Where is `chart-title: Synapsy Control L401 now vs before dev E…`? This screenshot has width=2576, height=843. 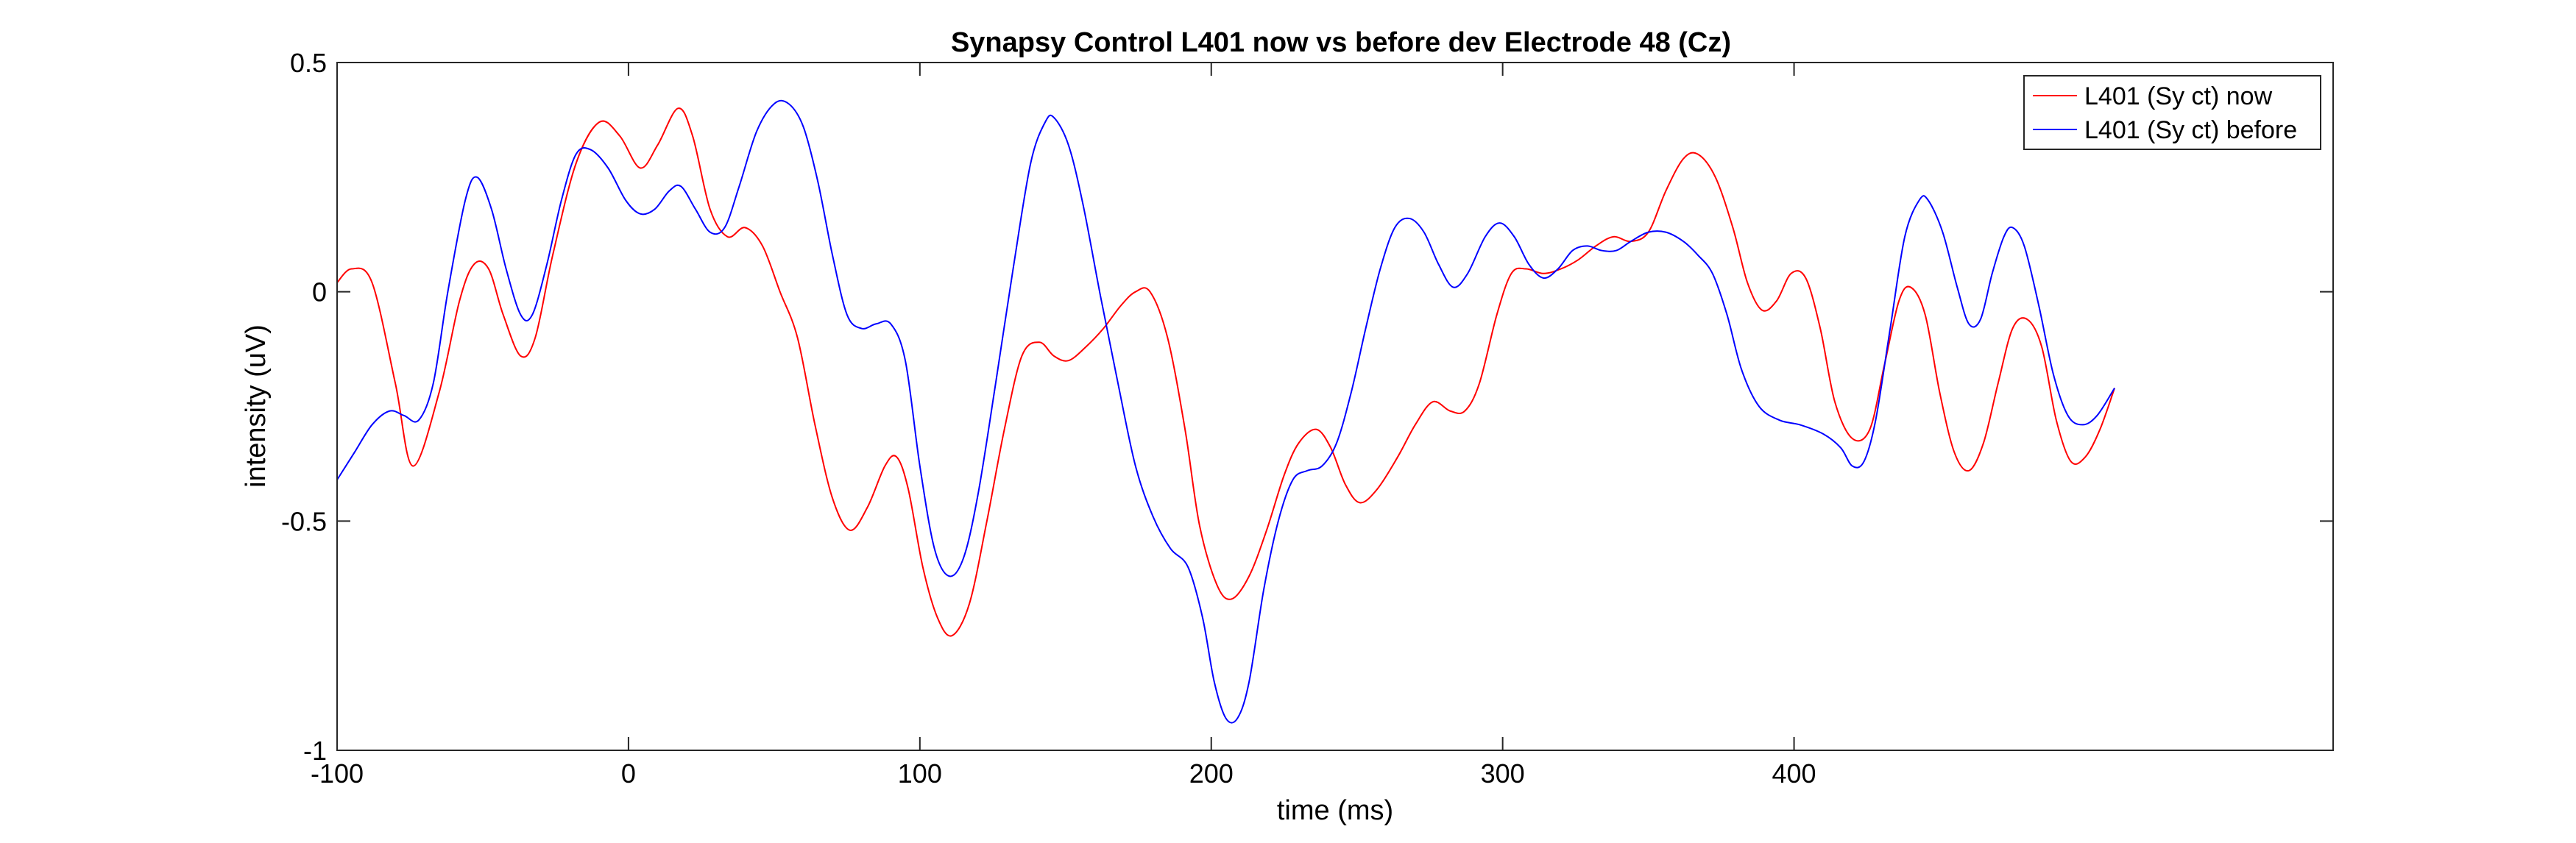 chart-title: Synapsy Control L401 now vs before dev E… is located at coordinates (1341, 42).